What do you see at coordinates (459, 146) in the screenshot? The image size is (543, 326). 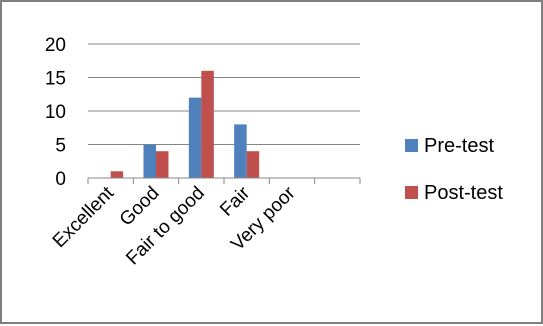 I see `legend-label: Pre-test` at bounding box center [459, 146].